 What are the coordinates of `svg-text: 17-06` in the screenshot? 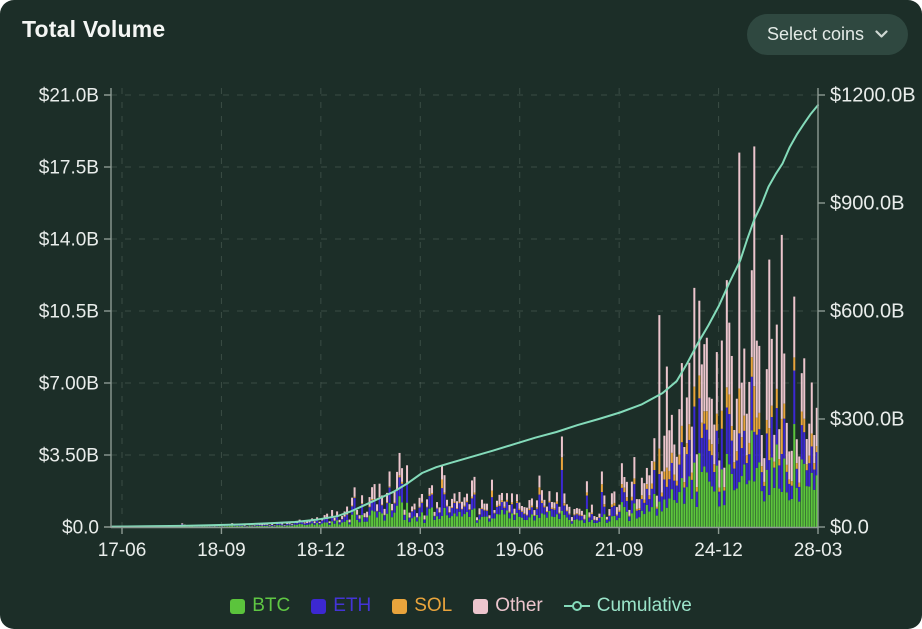 It's located at (122, 550).